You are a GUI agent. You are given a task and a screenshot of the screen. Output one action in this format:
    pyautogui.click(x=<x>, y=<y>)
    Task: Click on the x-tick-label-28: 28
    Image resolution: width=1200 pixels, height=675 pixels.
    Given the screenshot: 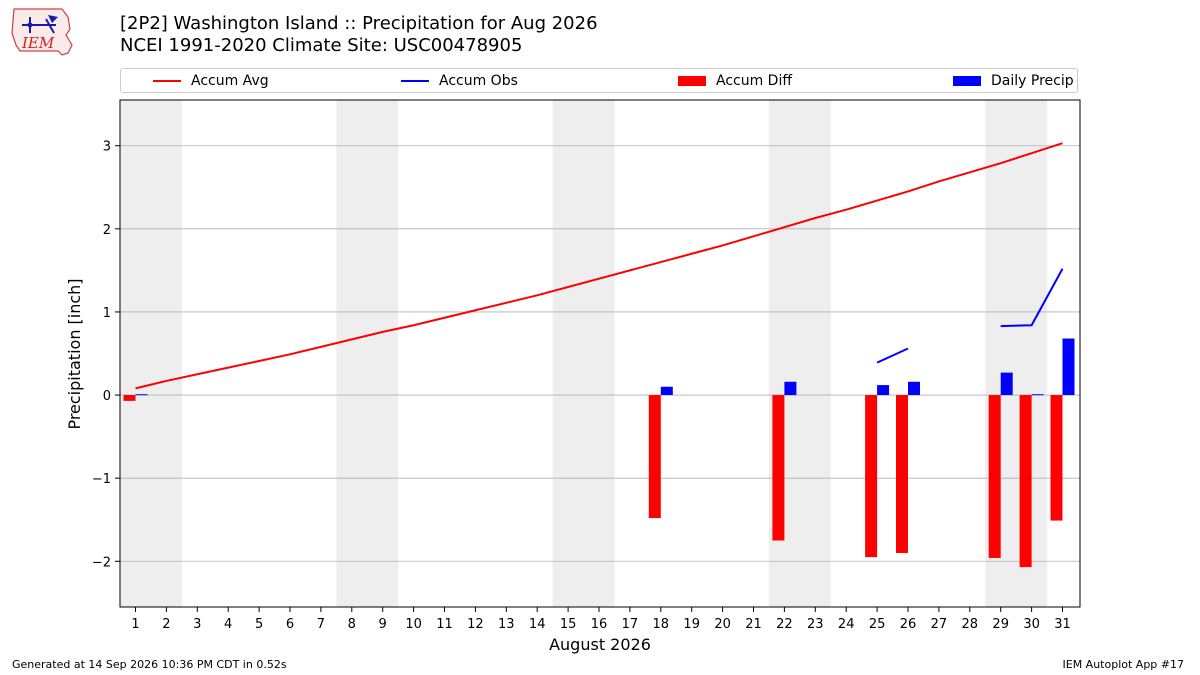 What is the action you would take?
    pyautogui.click(x=970, y=624)
    